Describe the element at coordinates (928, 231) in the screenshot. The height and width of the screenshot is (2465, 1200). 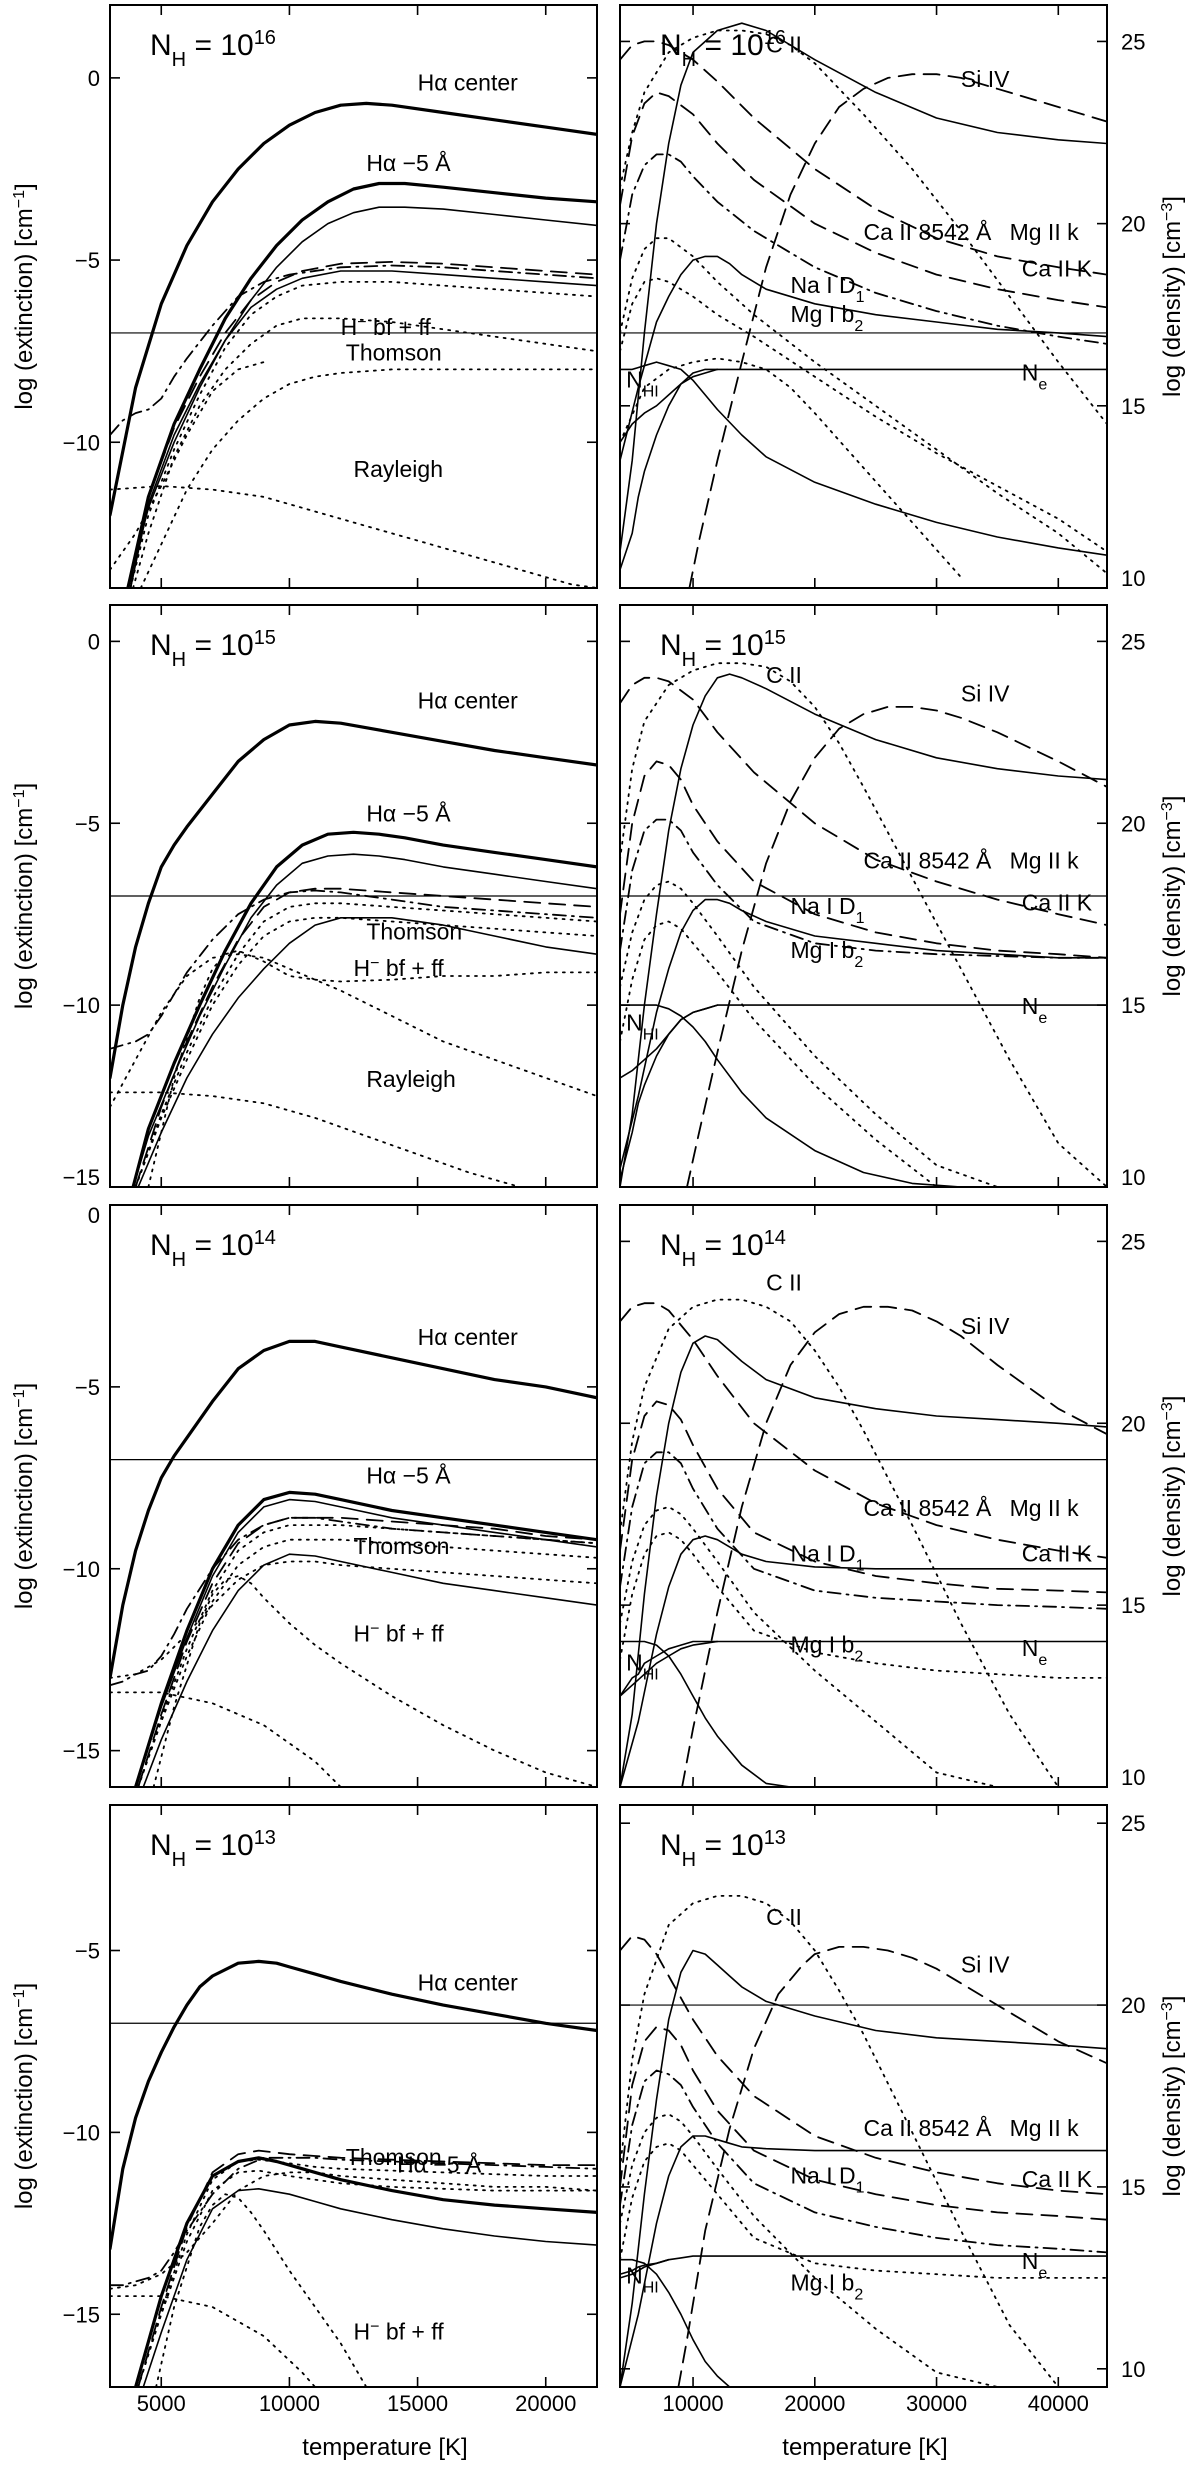
I see `curve-label-2: Ca II 8542 Å` at that location.